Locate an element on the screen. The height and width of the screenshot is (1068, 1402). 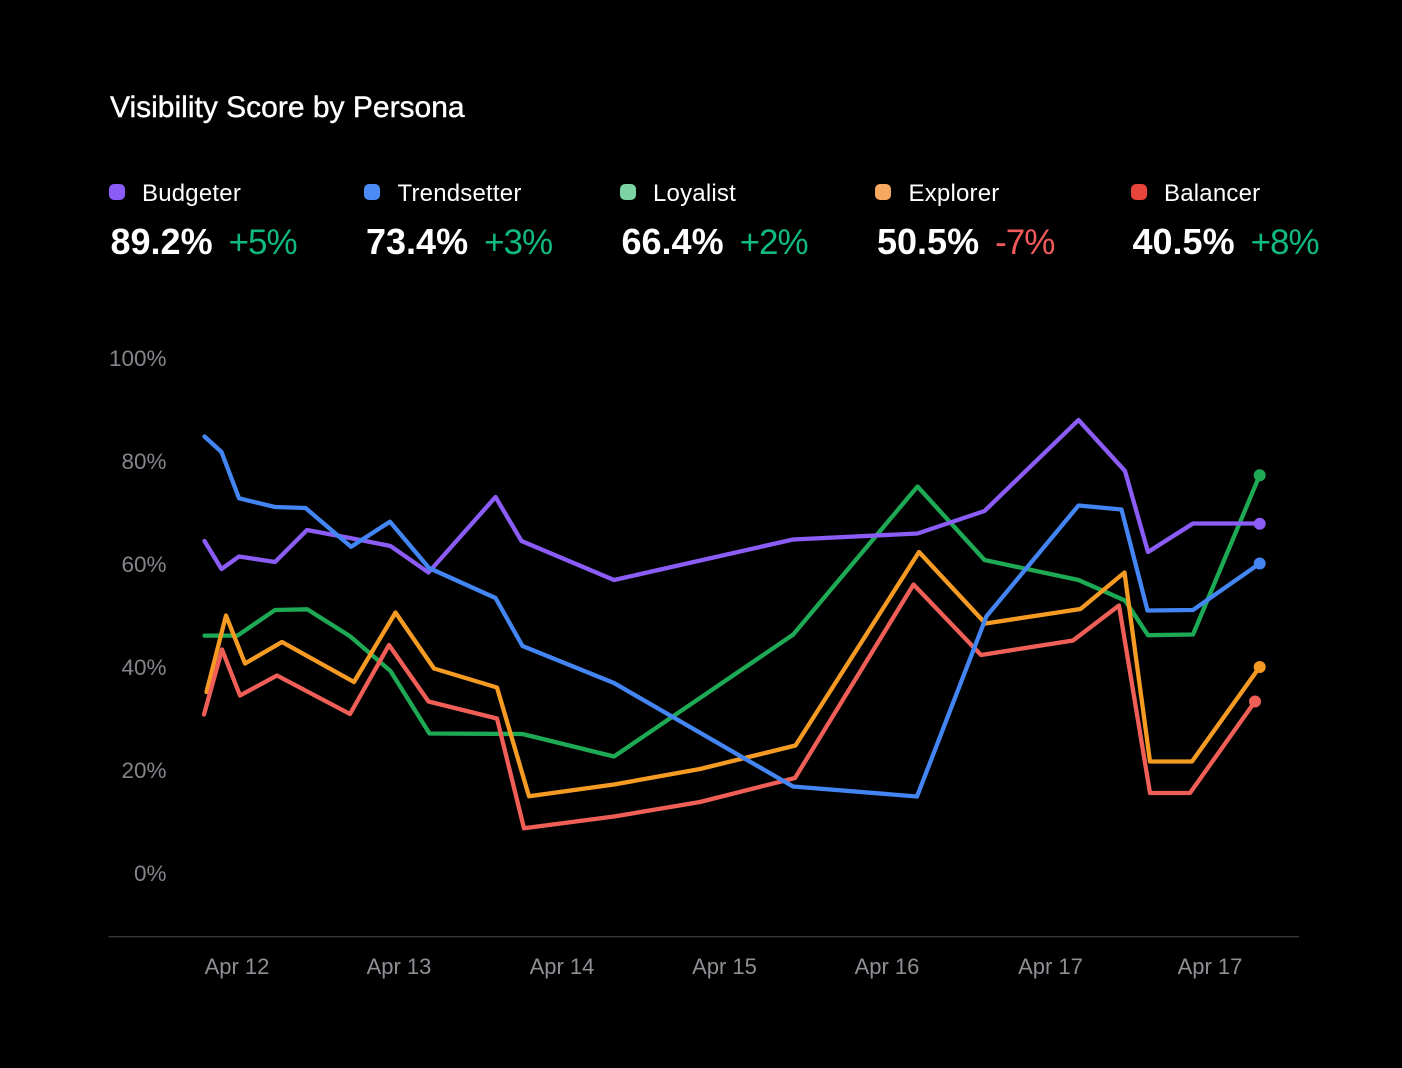
svg-text: 40% is located at coordinates (143, 667).